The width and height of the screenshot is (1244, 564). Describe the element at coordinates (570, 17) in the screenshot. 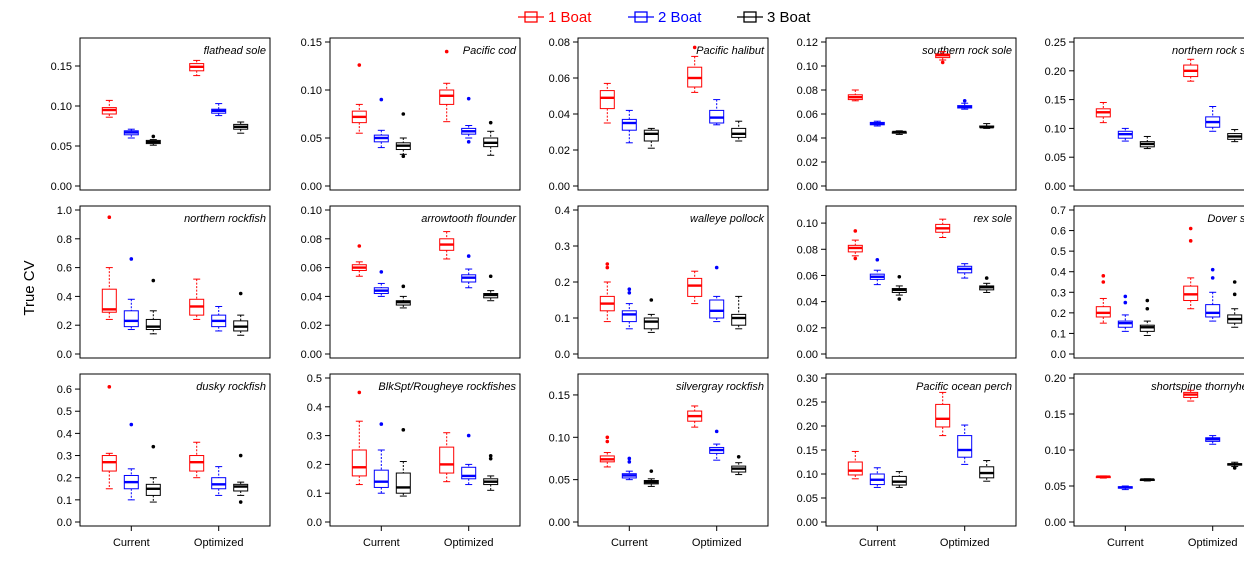

I see `legend-label: 1 Boat` at that location.